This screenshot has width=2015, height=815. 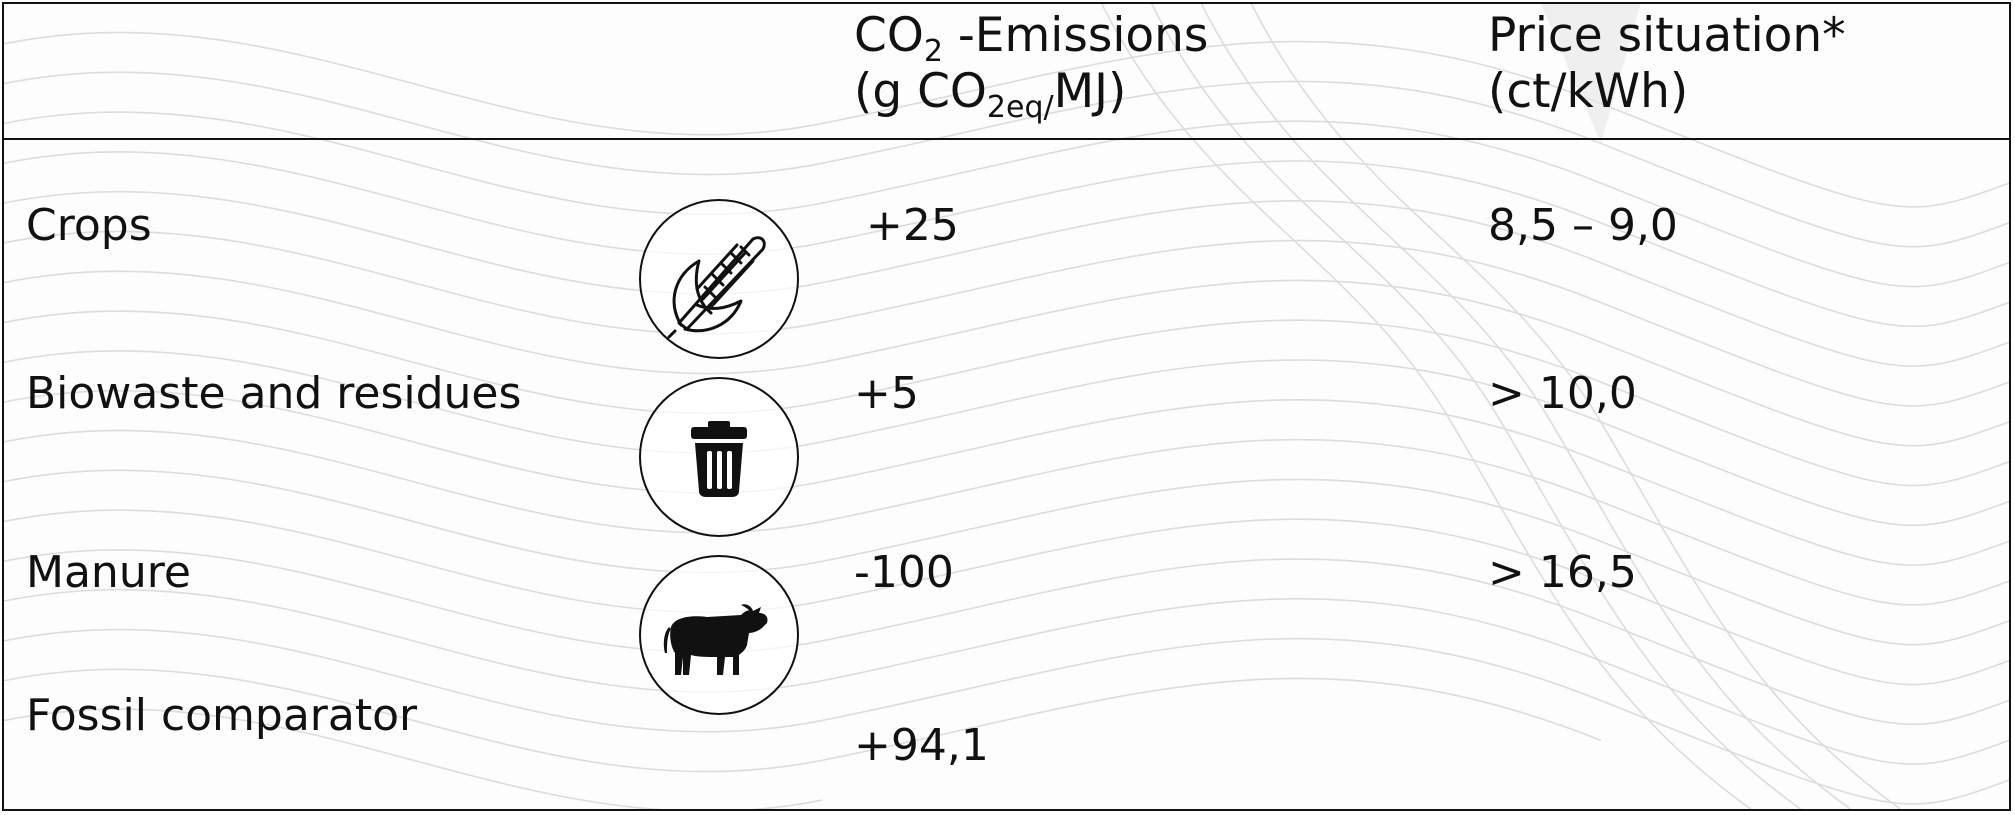 What do you see at coordinates (921, 745) in the screenshot?
I see `emissions-fossil-comparator: +94,1` at bounding box center [921, 745].